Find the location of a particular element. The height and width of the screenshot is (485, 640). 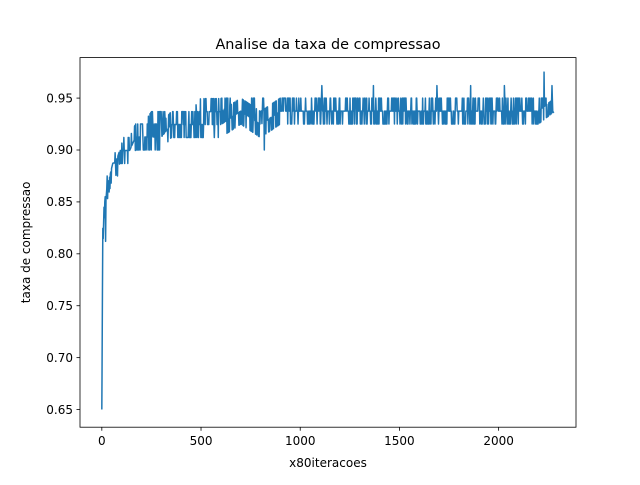

y-tick-label: 0.85 is located at coordinates (59, 202).